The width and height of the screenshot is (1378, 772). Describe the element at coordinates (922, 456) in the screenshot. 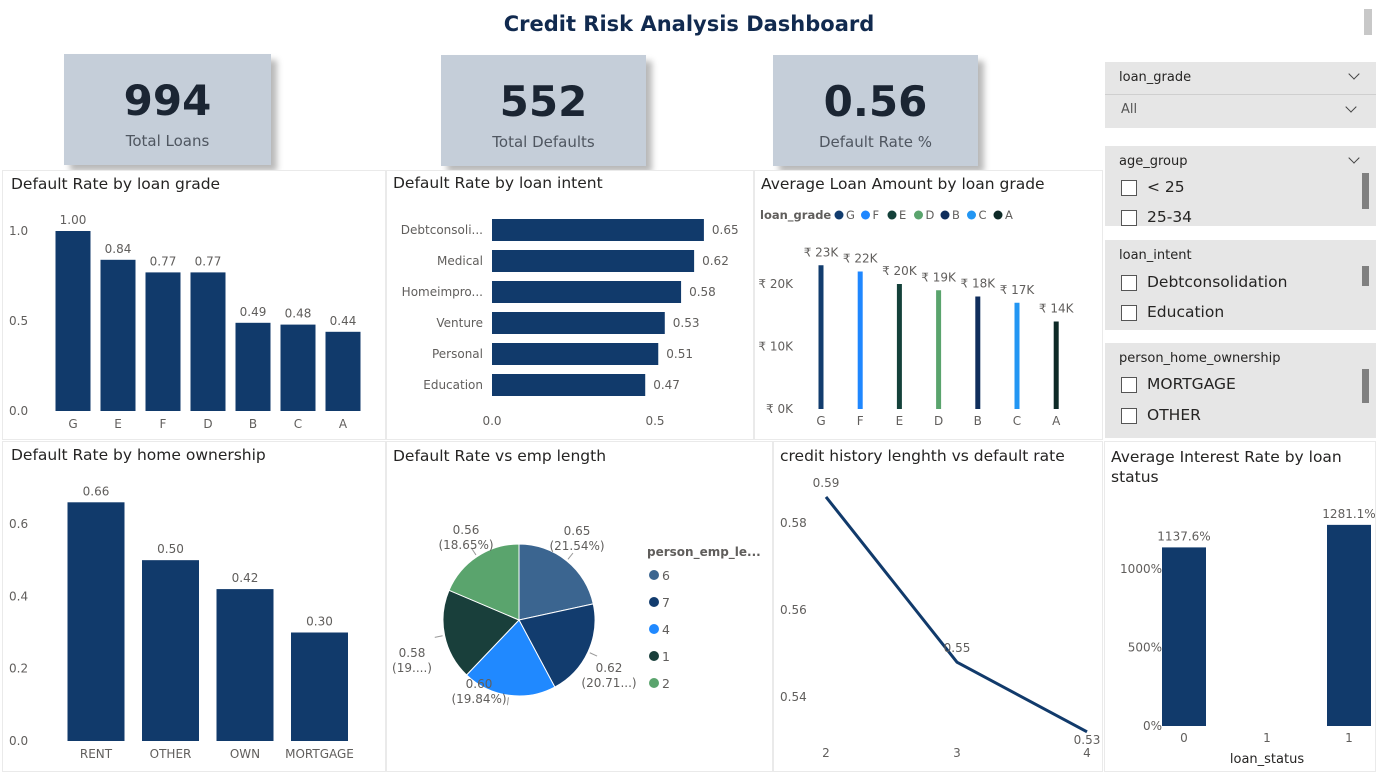

I see `chart-title: credit history lenghth vs default rate` at that location.